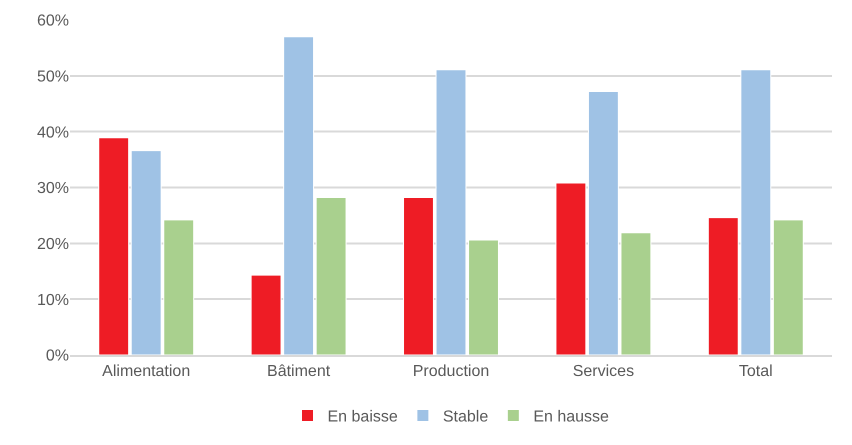 The width and height of the screenshot is (852, 445). Describe the element at coordinates (52, 244) in the screenshot. I see `y-tick-label: 20%` at that location.